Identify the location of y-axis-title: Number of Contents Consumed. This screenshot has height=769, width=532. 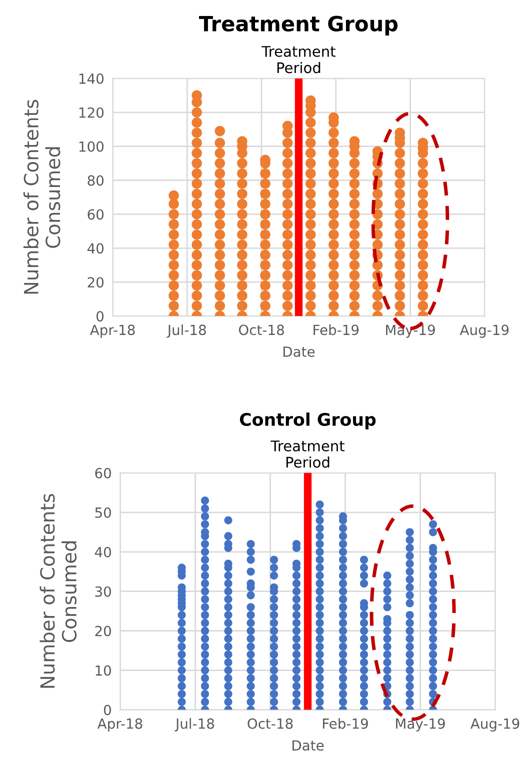
(41, 197).